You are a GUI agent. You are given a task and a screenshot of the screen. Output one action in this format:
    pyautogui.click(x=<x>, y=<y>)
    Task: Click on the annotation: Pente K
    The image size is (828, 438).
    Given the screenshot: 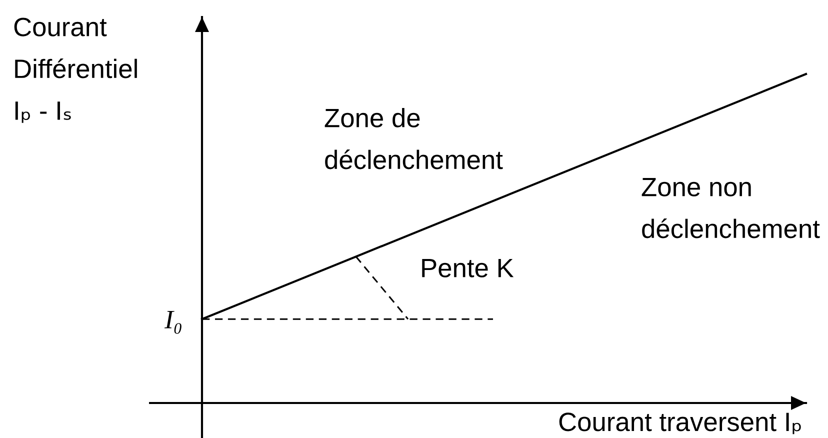 What is the action you would take?
    pyautogui.click(x=468, y=268)
    